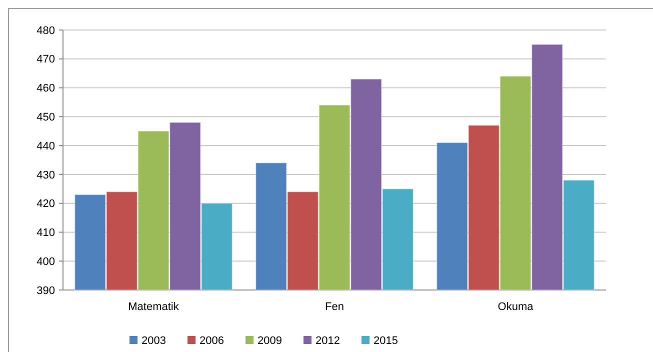 The height and width of the screenshot is (352, 653). I want to click on legend-label: 2003, so click(154, 340).